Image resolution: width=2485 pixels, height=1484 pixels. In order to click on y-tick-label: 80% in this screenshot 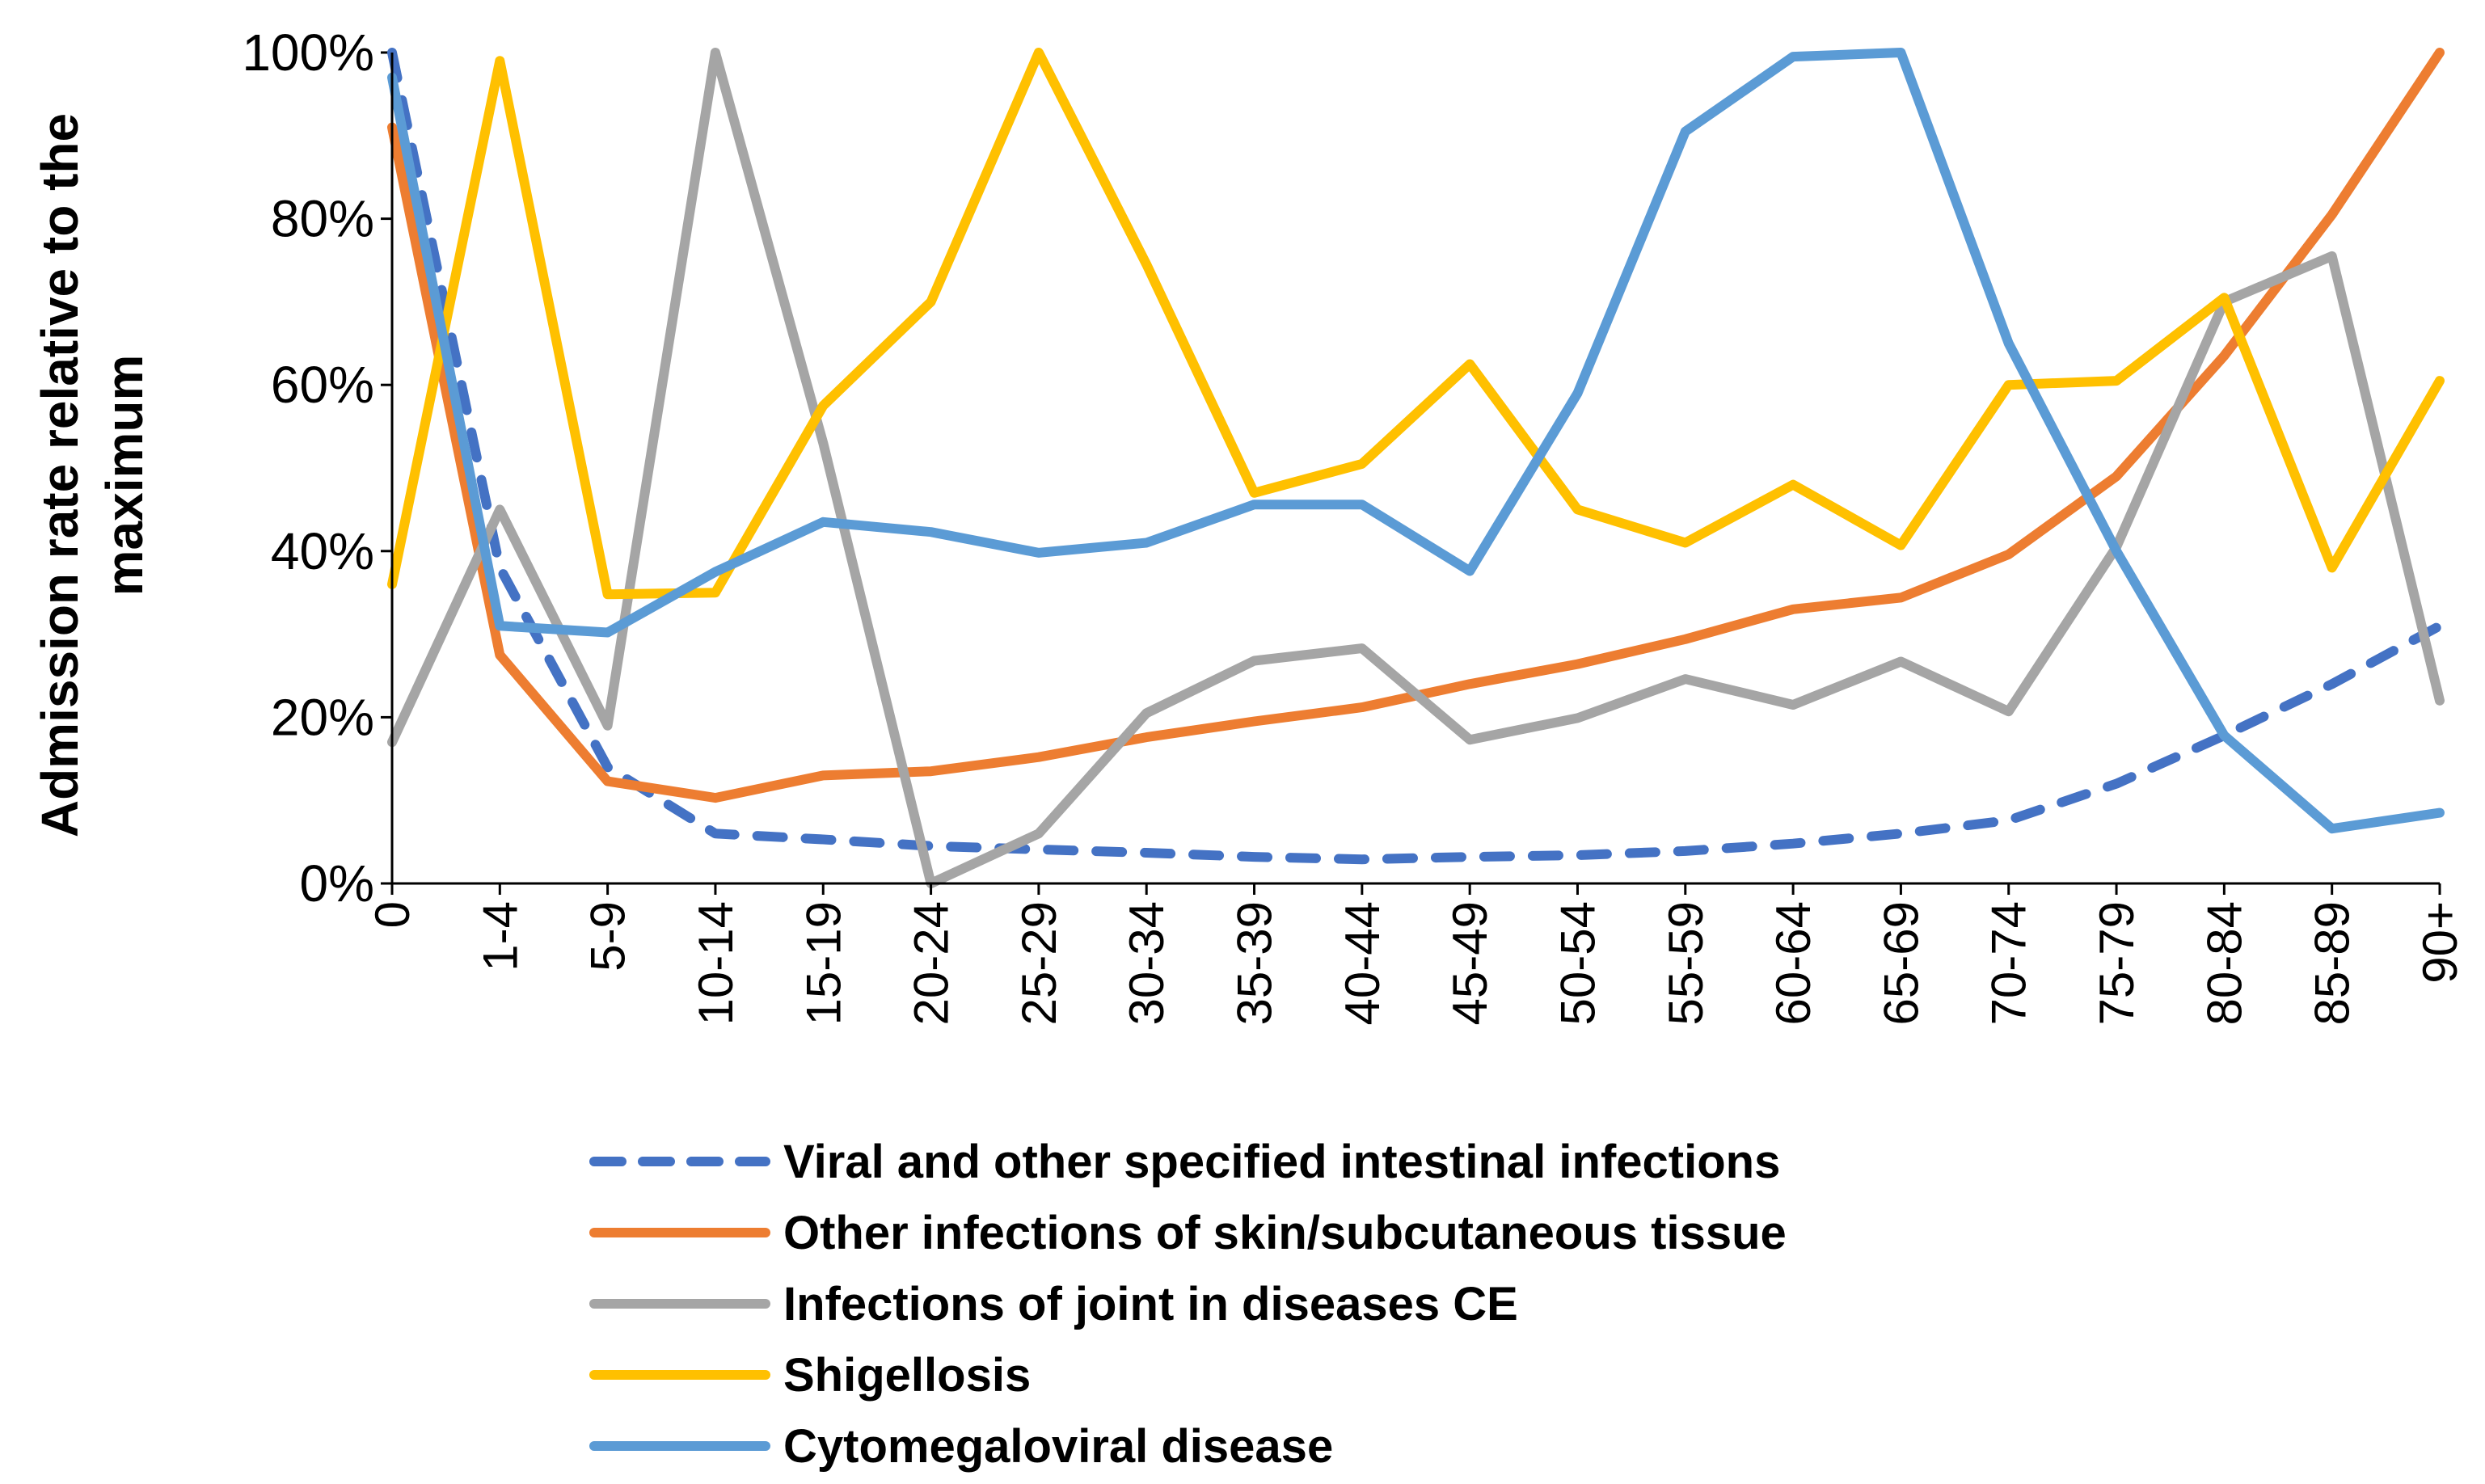, I will do `click(323, 219)`.